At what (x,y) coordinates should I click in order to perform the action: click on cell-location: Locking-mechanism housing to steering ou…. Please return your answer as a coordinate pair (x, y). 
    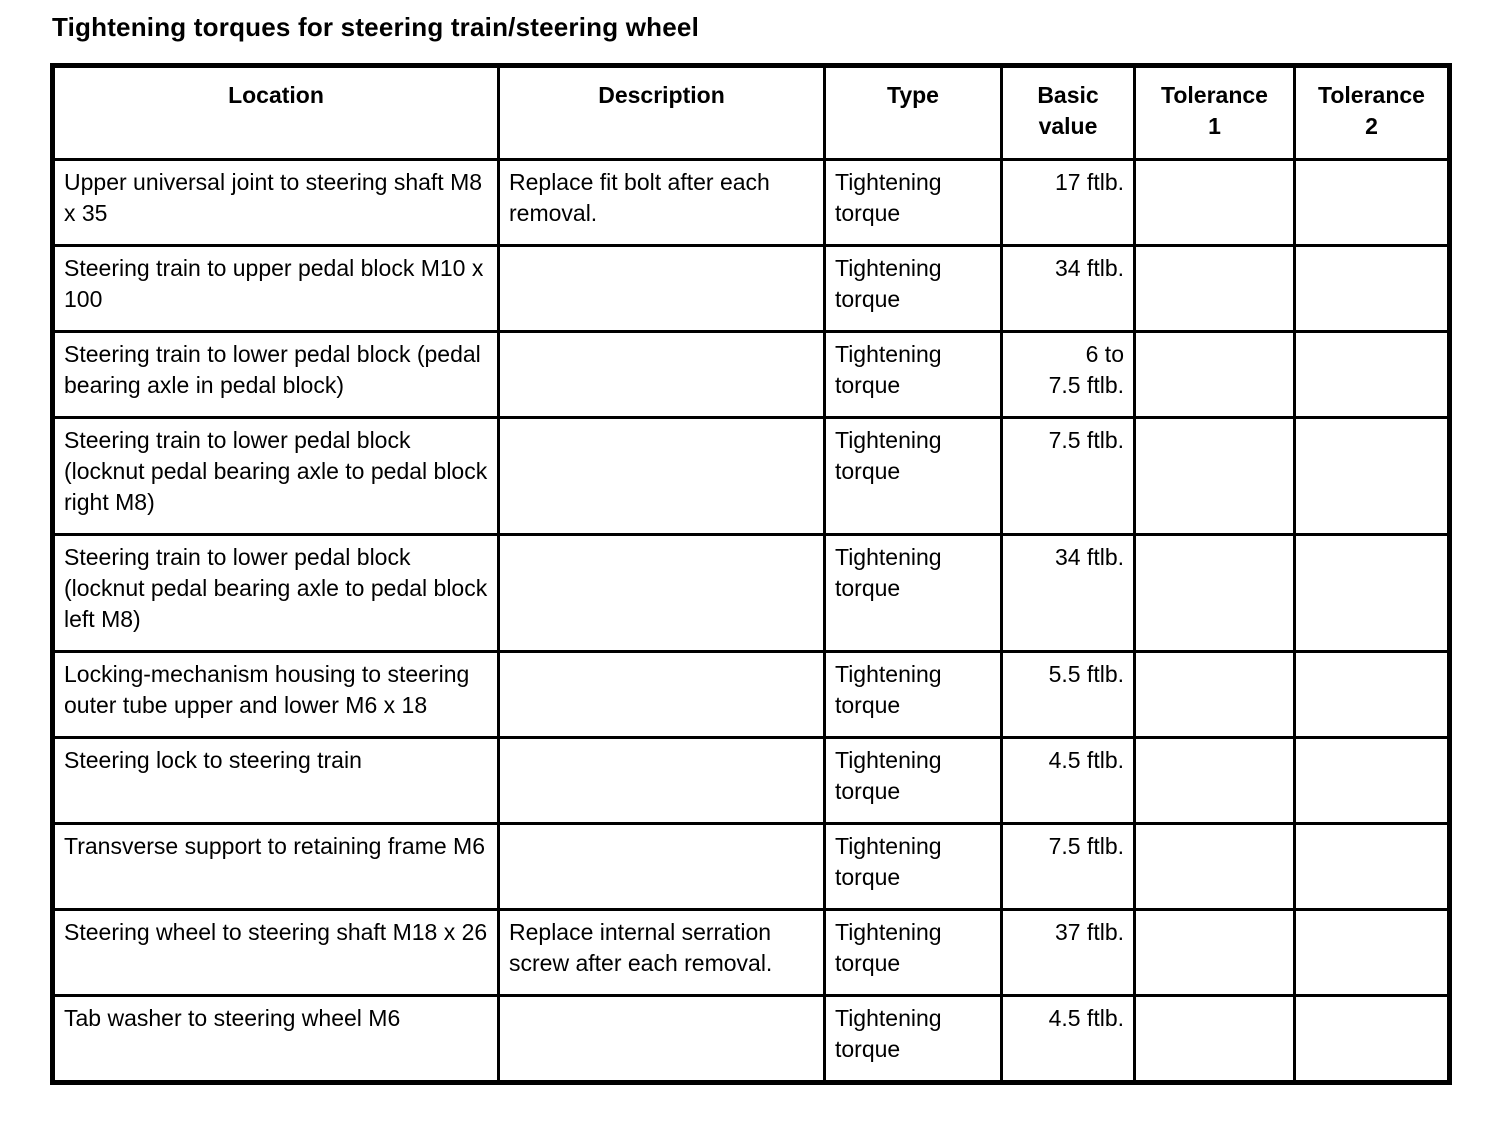
    Looking at the image, I should click on (275, 694).